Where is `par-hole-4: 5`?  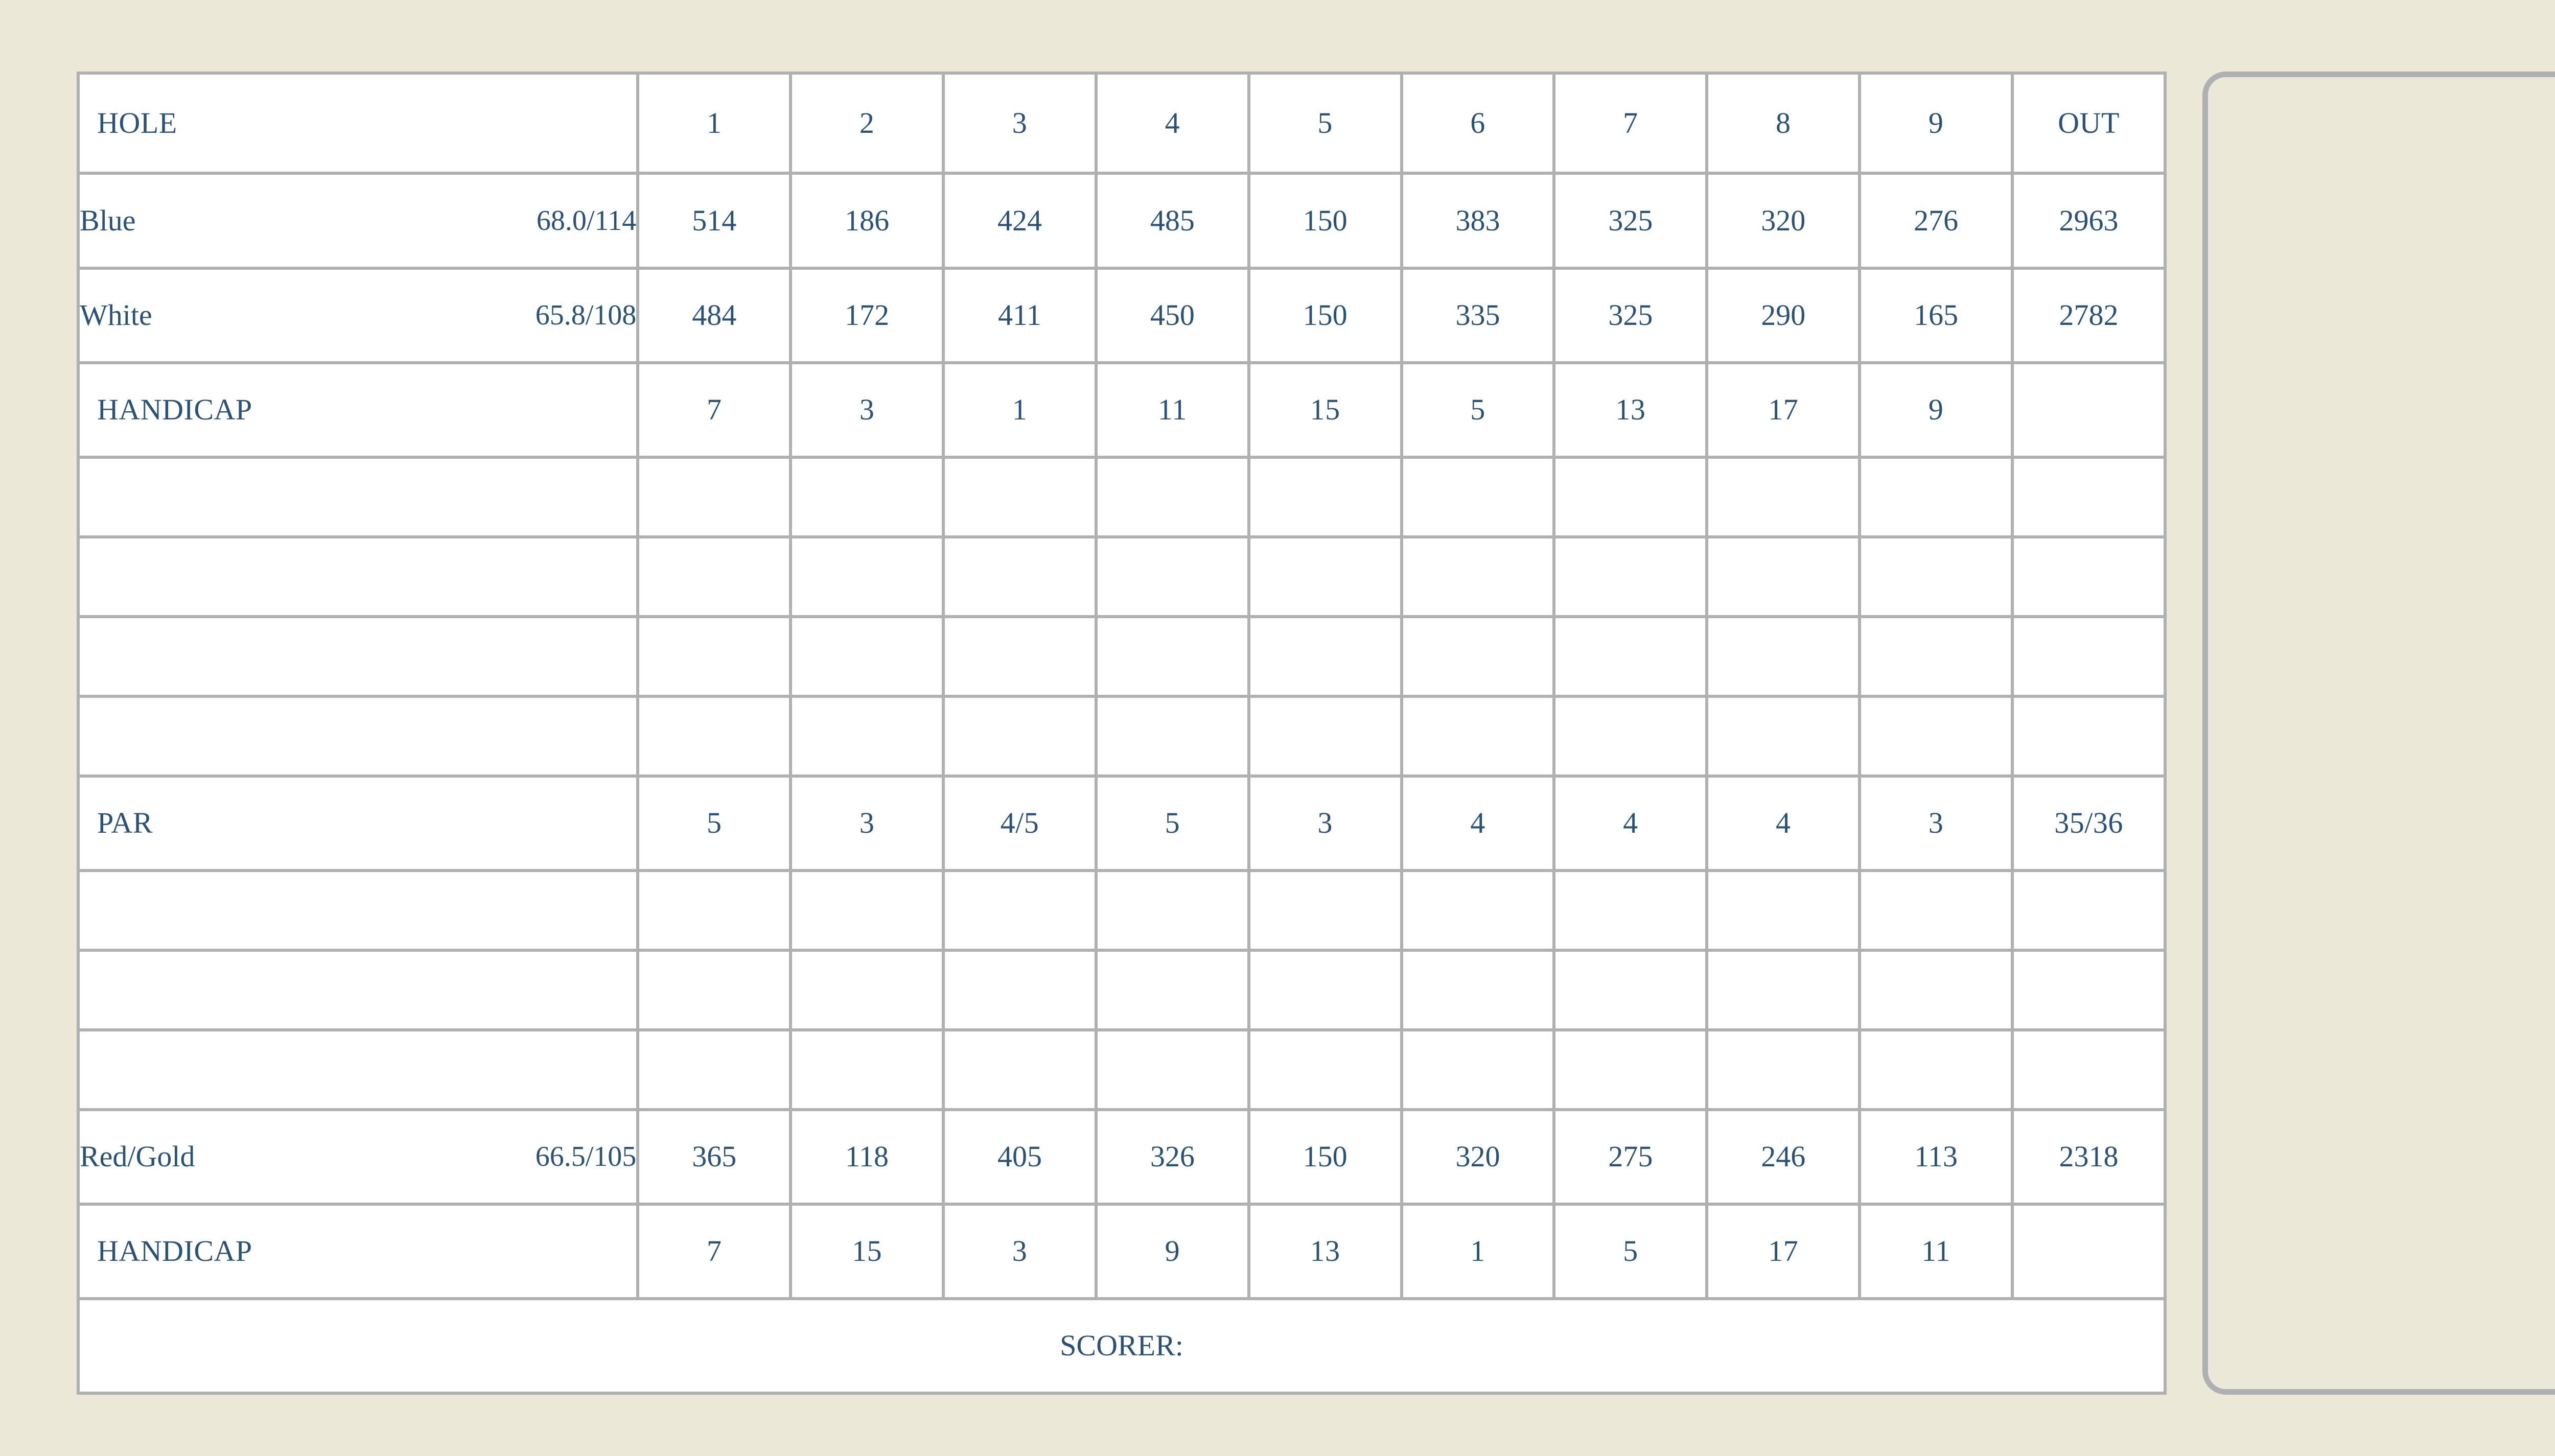 par-hole-4: 5 is located at coordinates (1173, 824).